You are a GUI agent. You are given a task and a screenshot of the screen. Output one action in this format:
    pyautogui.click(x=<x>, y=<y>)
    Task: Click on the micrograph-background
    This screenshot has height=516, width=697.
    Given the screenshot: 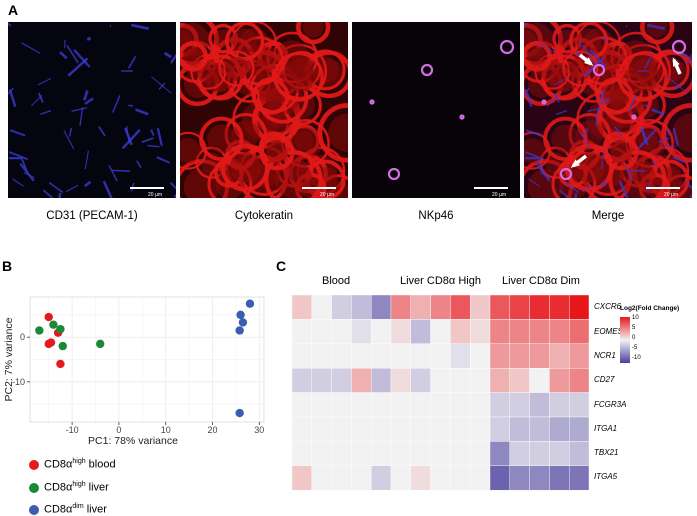 What is the action you would take?
    pyautogui.click(x=92, y=110)
    